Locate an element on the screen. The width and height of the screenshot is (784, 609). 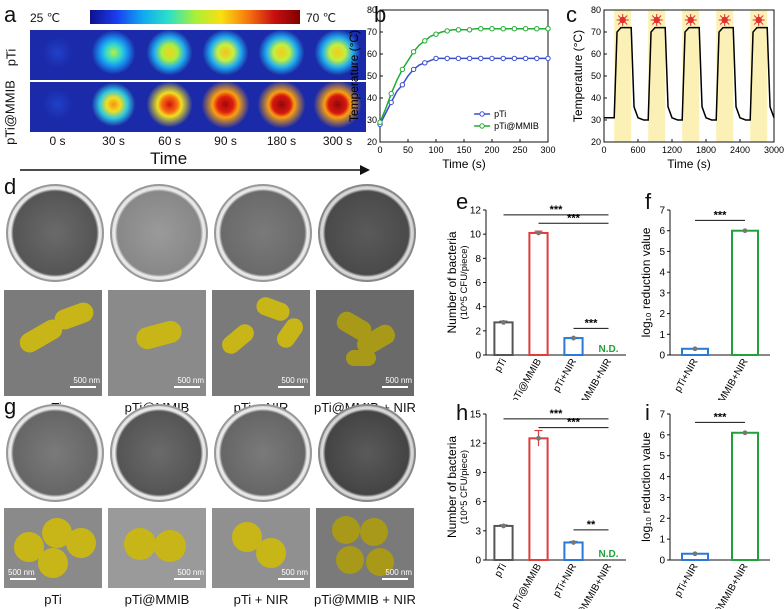
laser-on-band is located at coordinates (759, 76).